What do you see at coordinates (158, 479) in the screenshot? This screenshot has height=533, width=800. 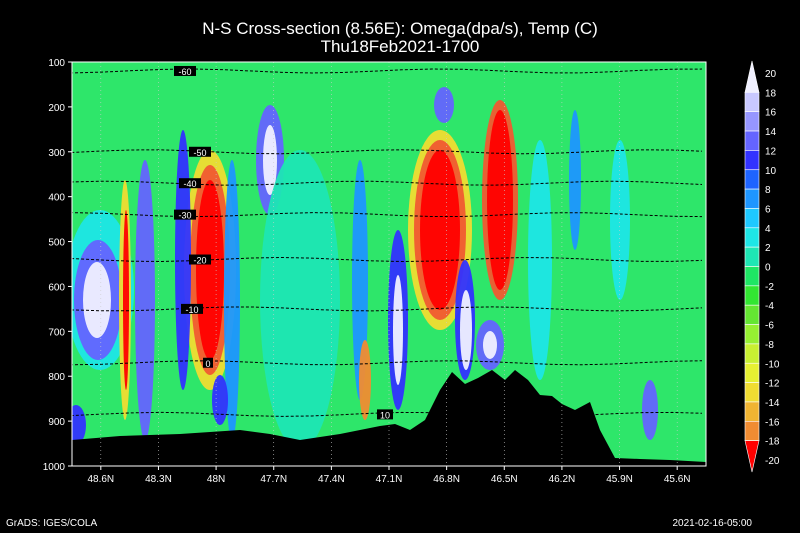 I see `x-tick-label: 48.3N` at bounding box center [158, 479].